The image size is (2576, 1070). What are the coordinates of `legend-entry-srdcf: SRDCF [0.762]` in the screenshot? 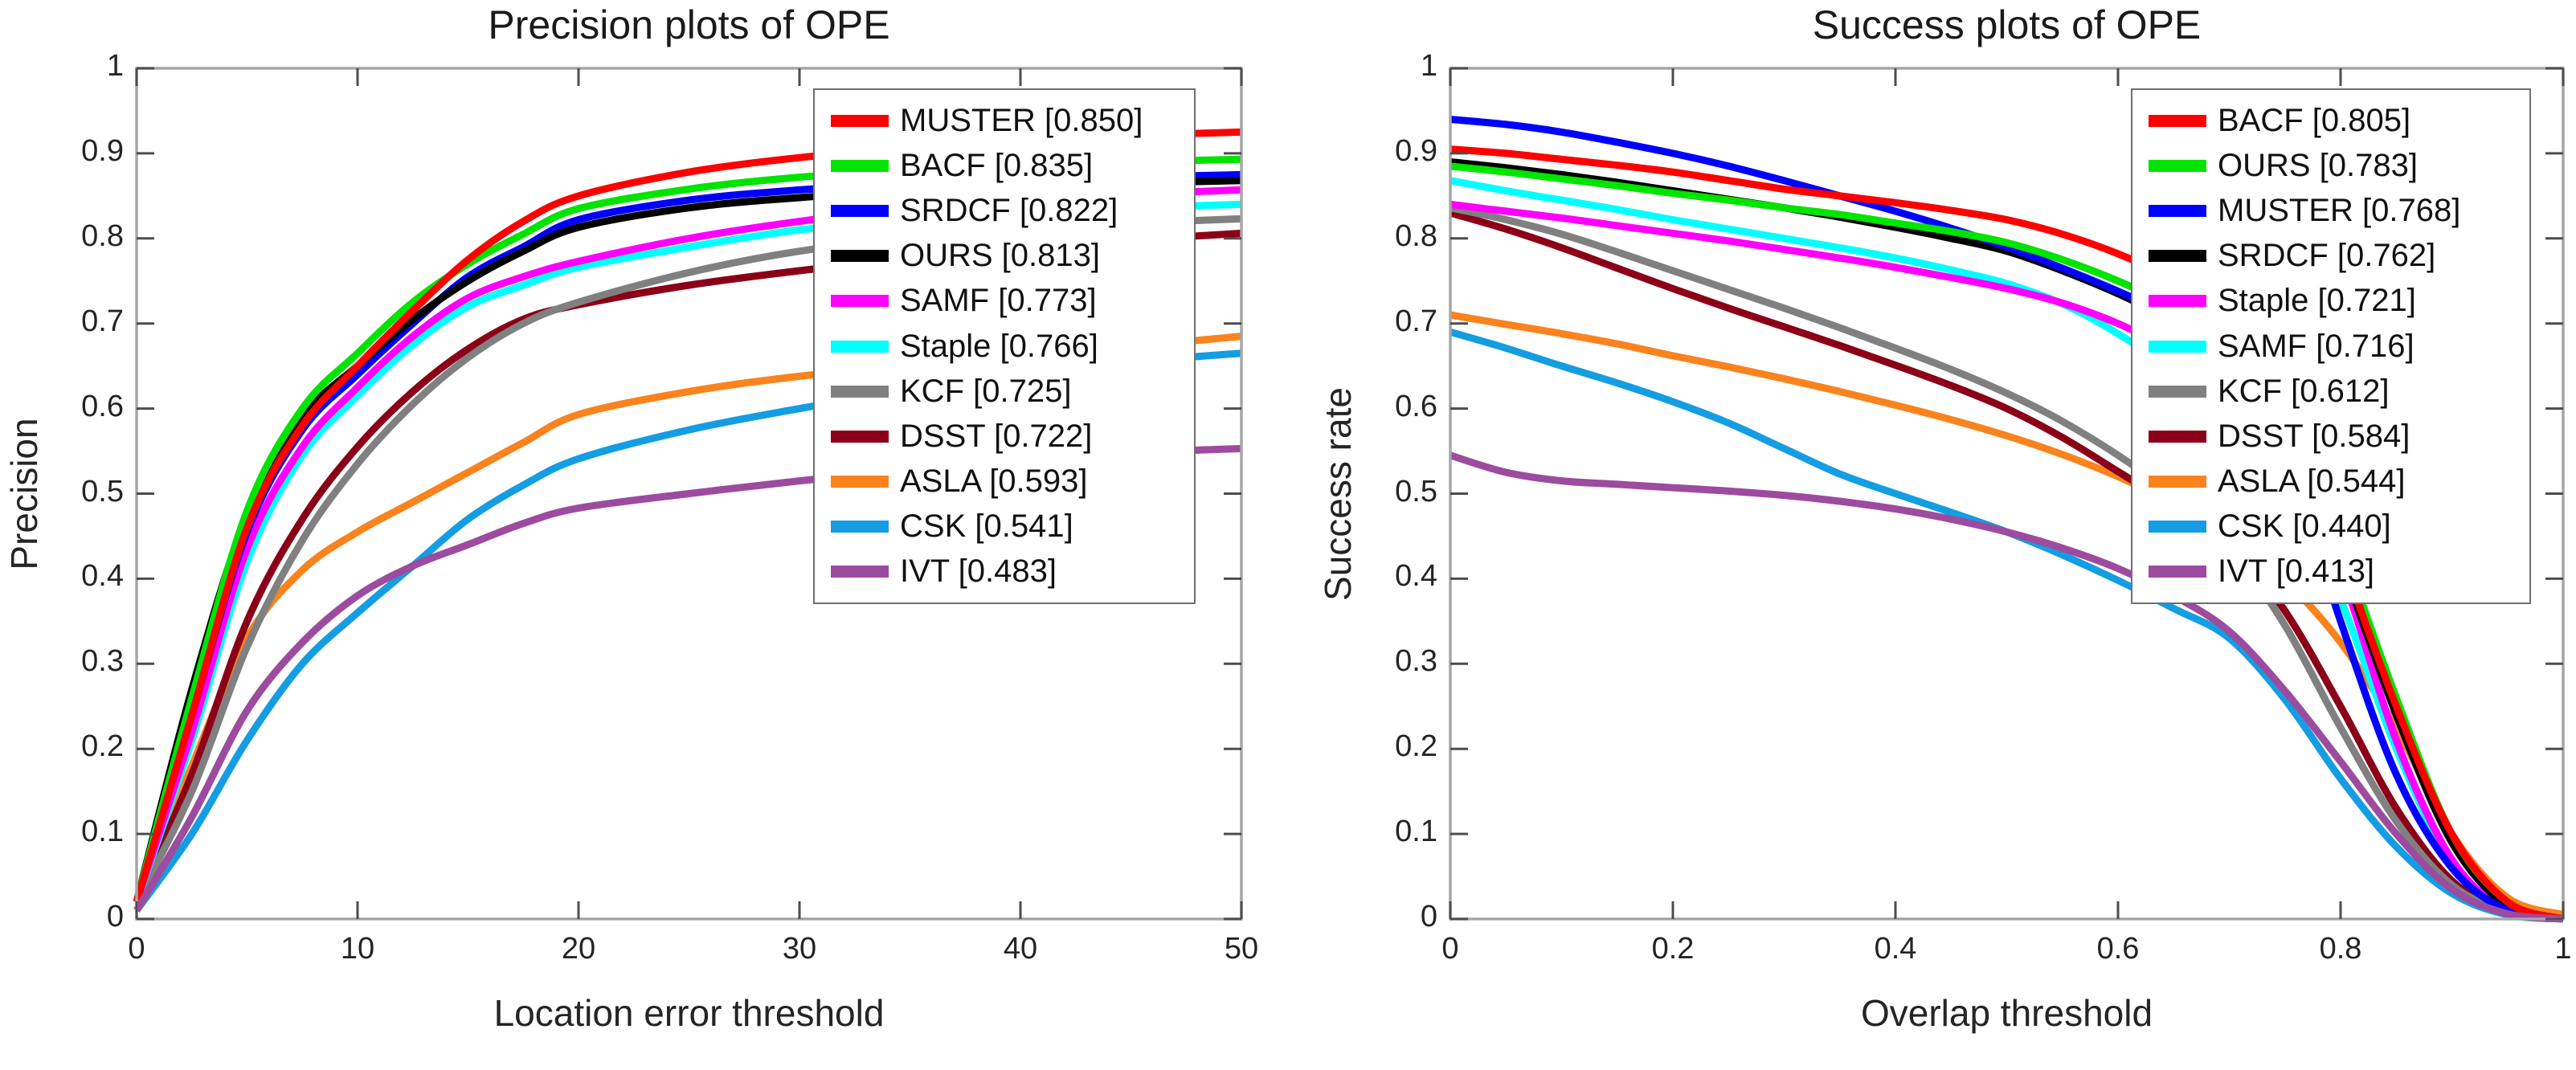 It's located at (2330, 256).